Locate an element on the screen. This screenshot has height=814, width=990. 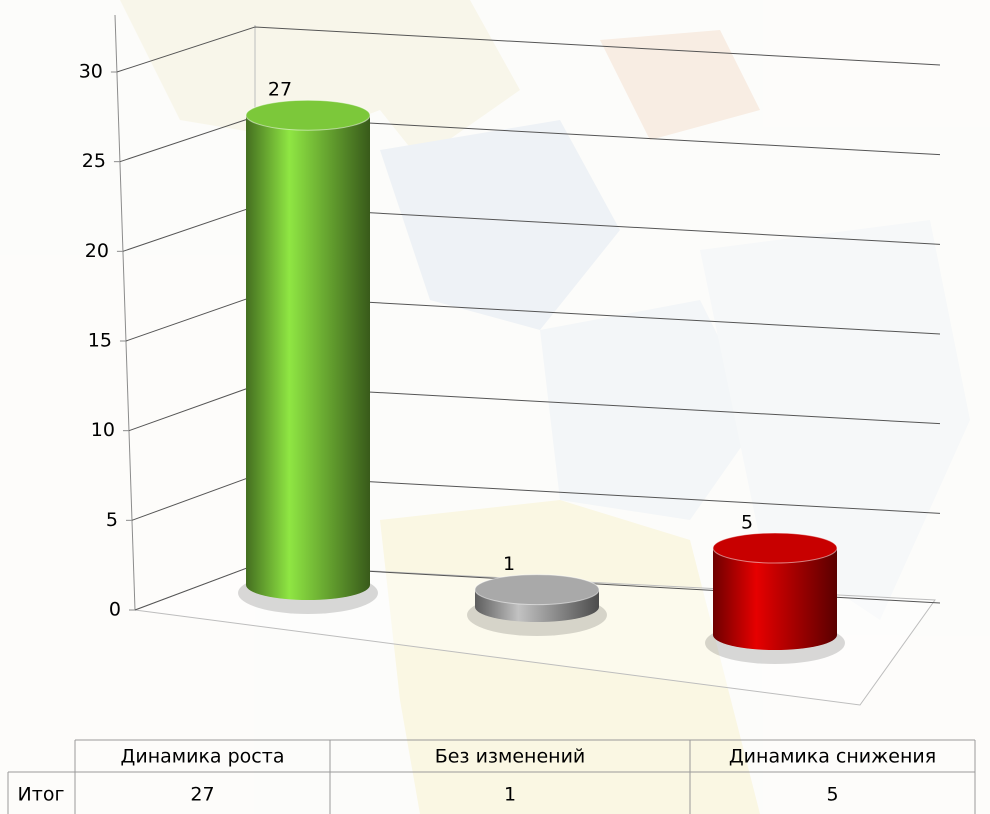
y-tick-label: 15 is located at coordinates (100, 341).